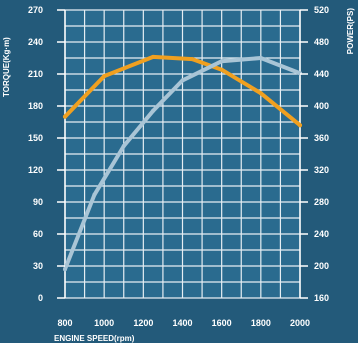 This screenshot has width=358, height=343. What do you see at coordinates (321, 298) in the screenshot?
I see `y-right-tick-label: 160` at bounding box center [321, 298].